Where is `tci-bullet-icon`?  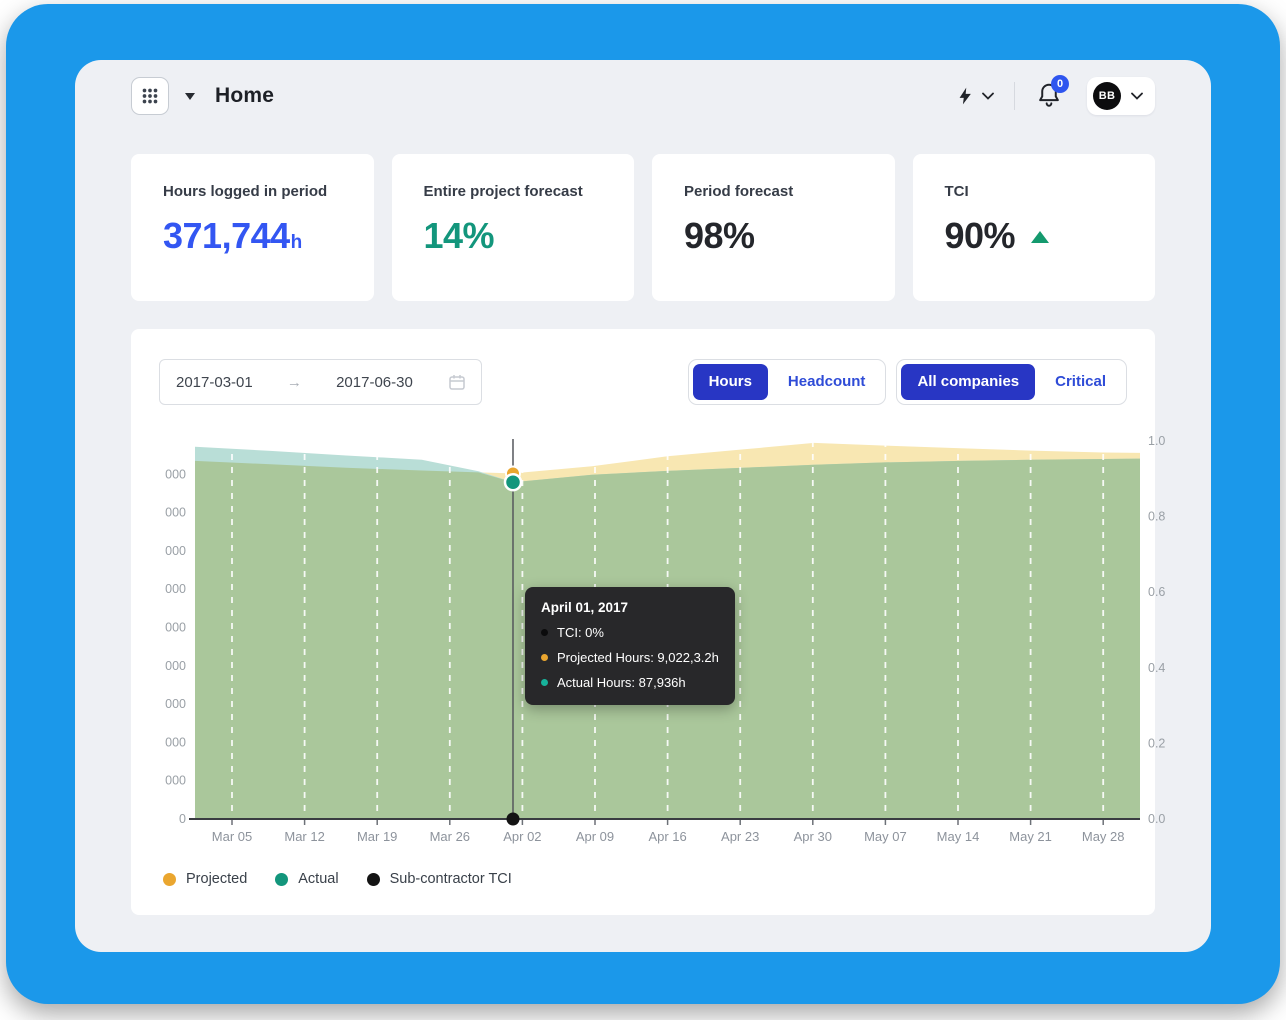
tci-bullet-icon is located at coordinates (544, 632).